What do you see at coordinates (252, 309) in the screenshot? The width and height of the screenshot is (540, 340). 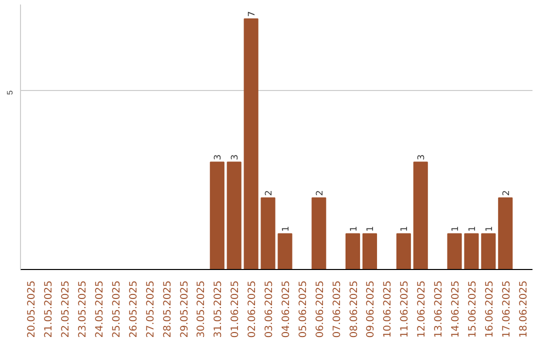 I see `x-tick-label: 02.06.2025` at bounding box center [252, 309].